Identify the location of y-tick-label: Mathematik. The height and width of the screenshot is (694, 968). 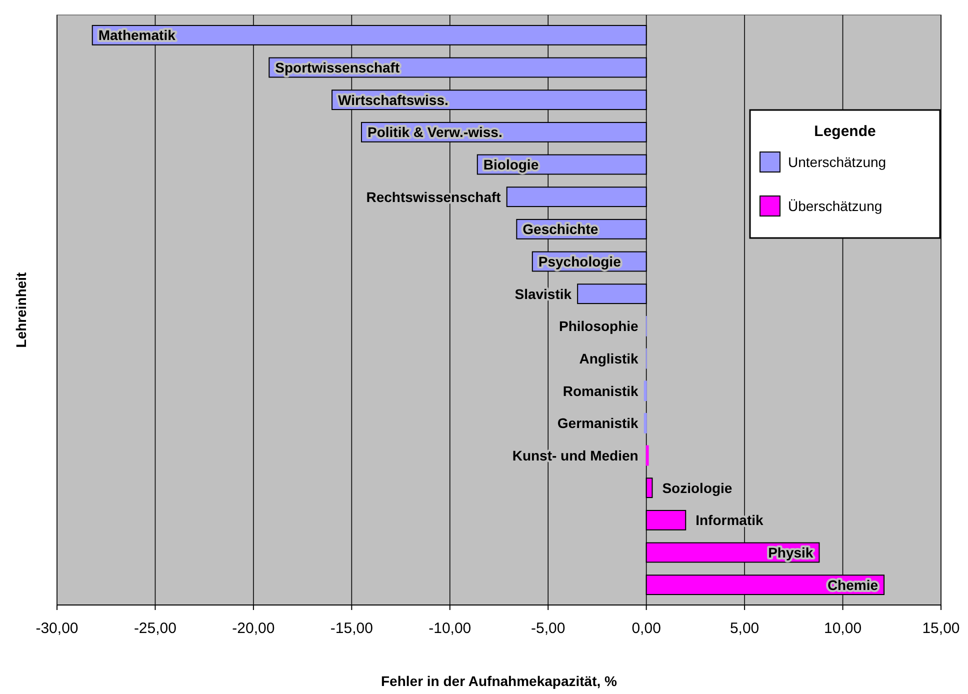
(137, 35).